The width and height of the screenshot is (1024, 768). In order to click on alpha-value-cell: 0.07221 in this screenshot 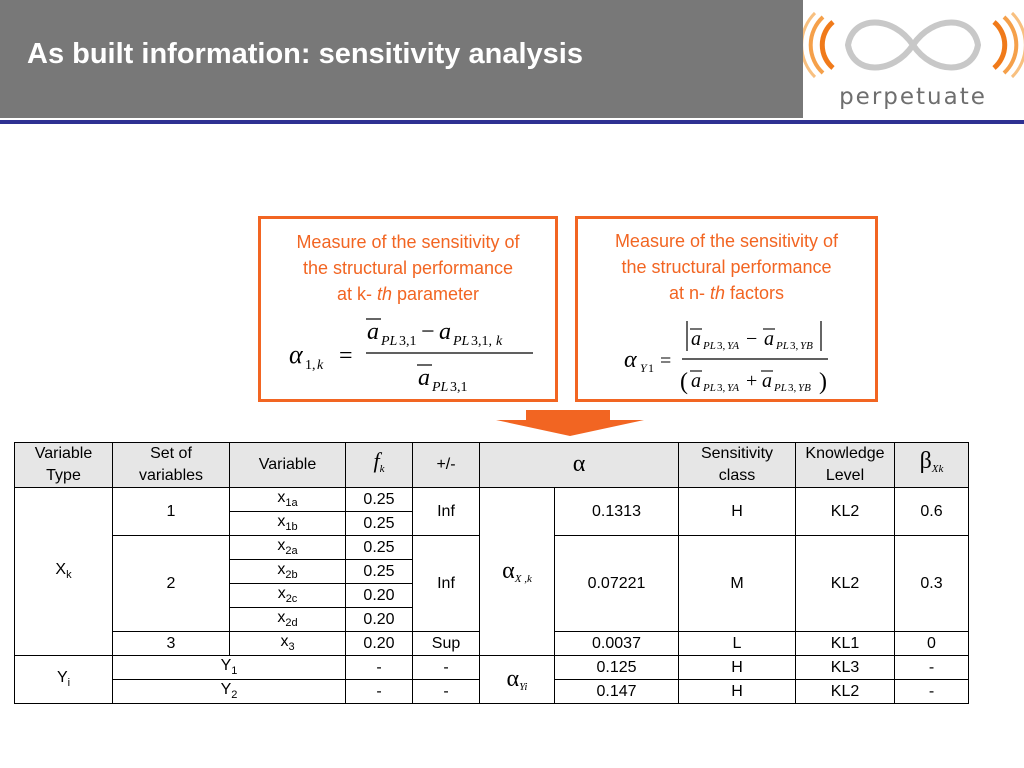, I will do `click(616, 583)`.